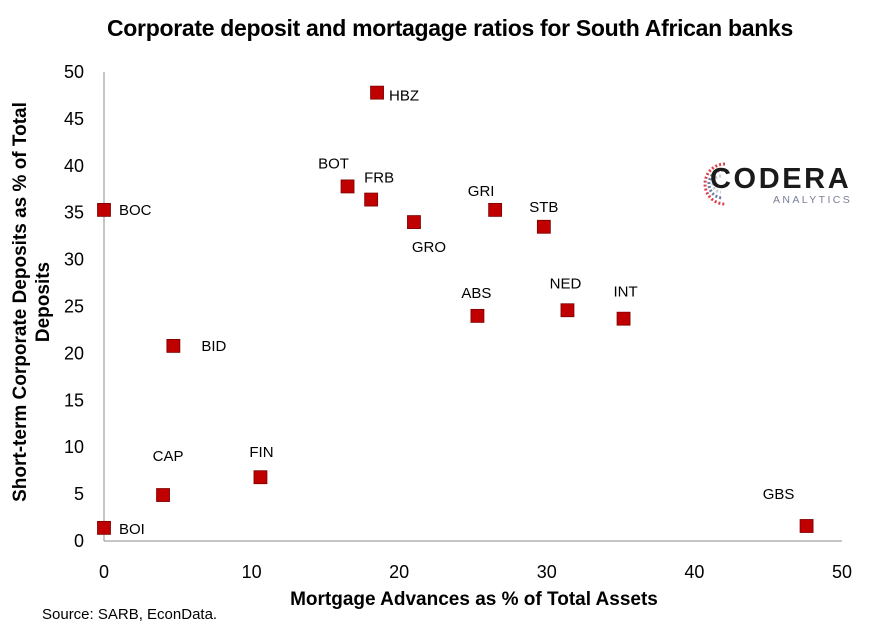 The width and height of the screenshot is (870, 634). What do you see at coordinates (566, 283) in the screenshot?
I see `point-label-ned: NED` at bounding box center [566, 283].